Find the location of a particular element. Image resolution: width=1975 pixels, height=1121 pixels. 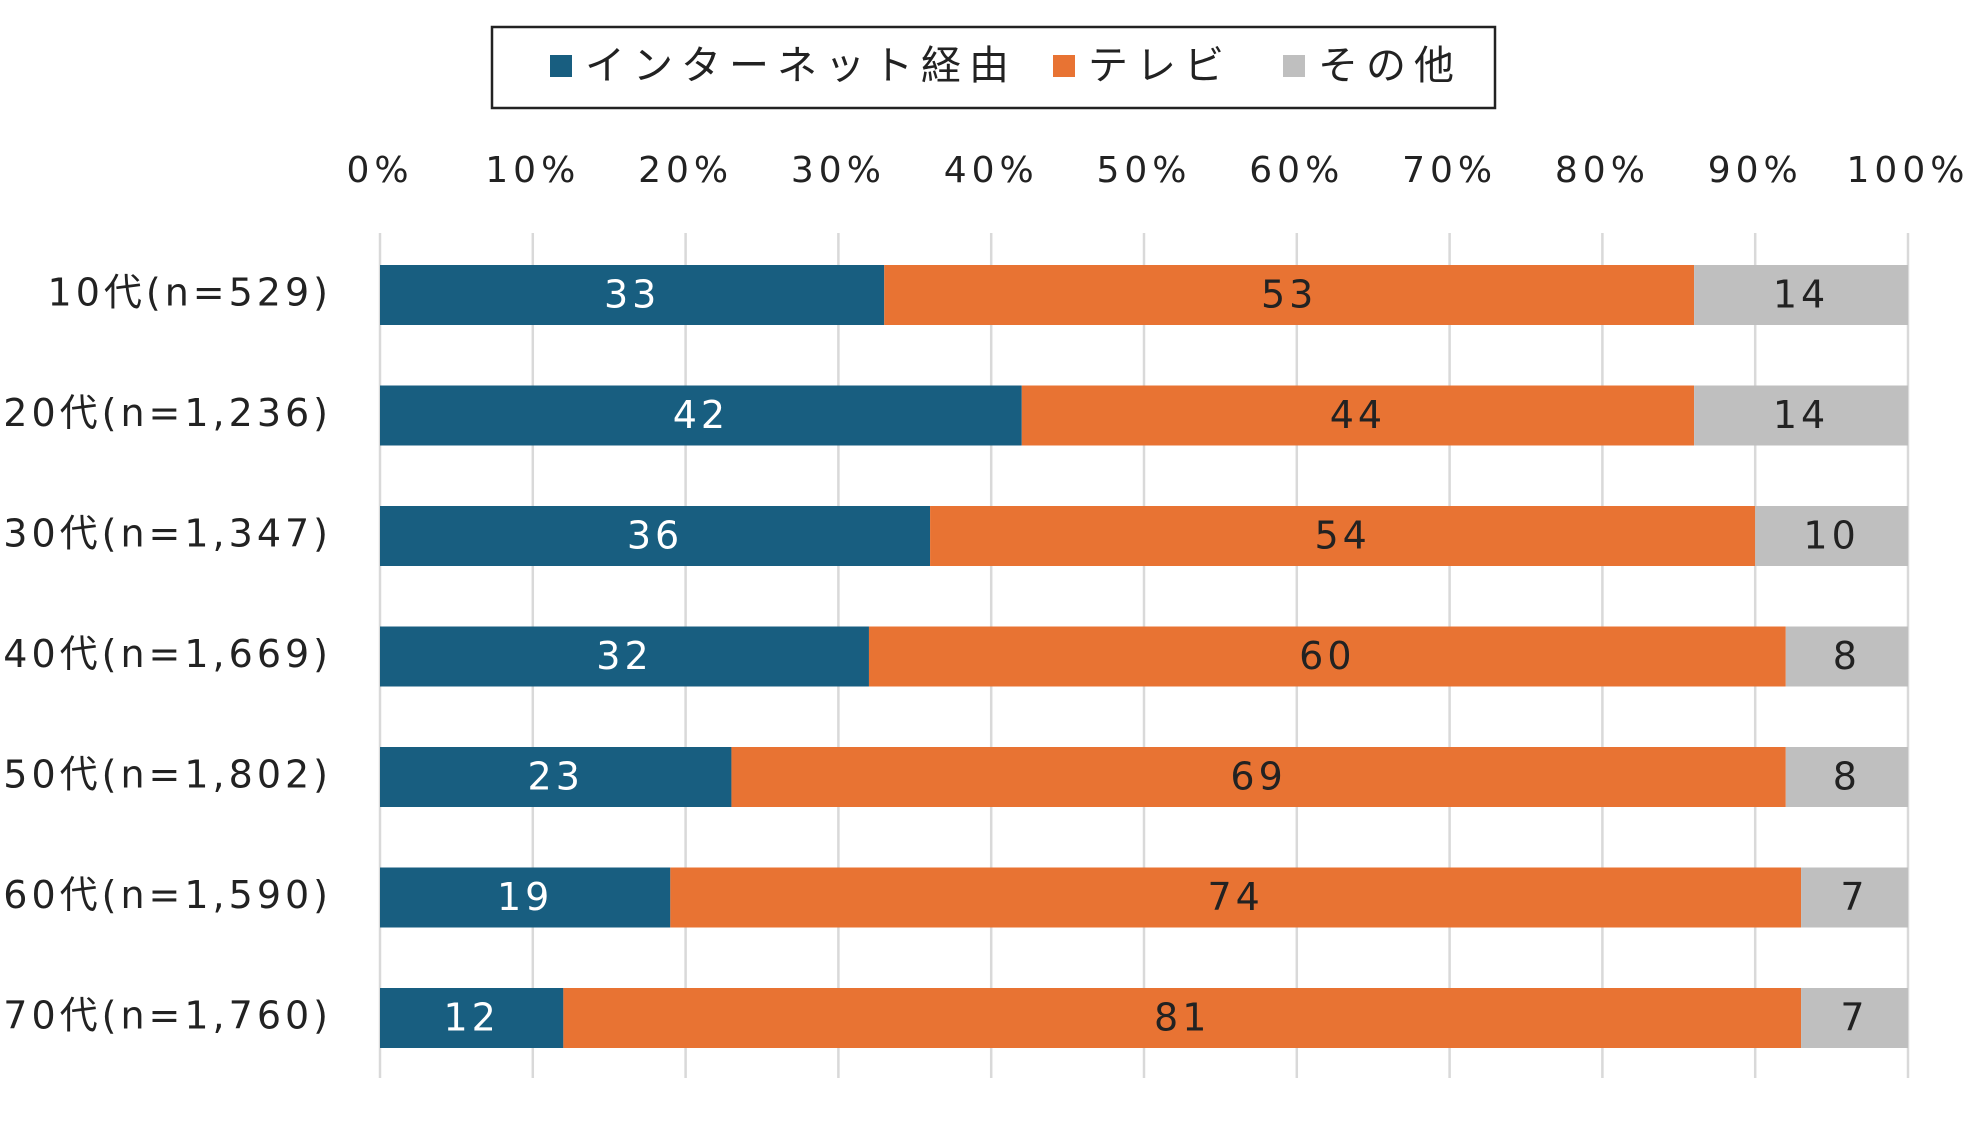

category-label: 20代(n=1,236) is located at coordinates (167, 413).